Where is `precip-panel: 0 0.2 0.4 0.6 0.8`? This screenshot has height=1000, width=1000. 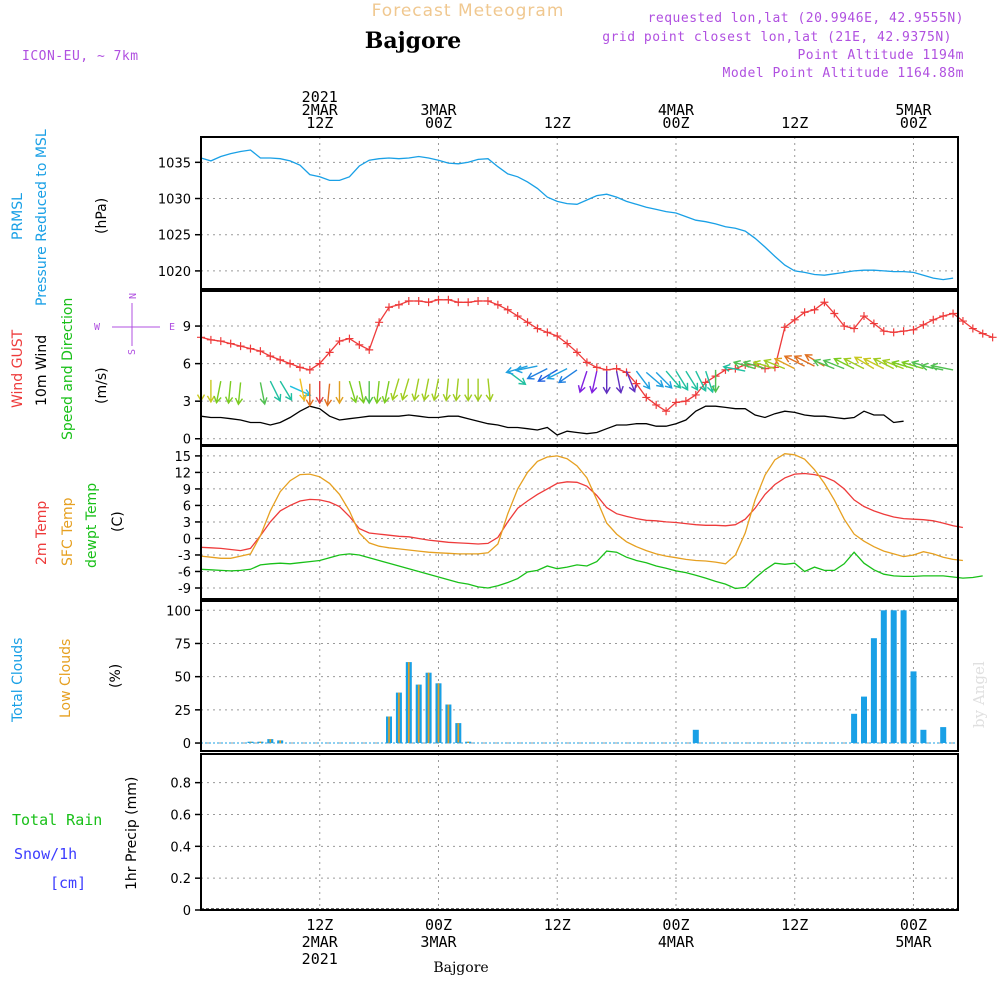 precip-panel: 0 0.2 0.4 0.6 0.8 is located at coordinates (564, 836).